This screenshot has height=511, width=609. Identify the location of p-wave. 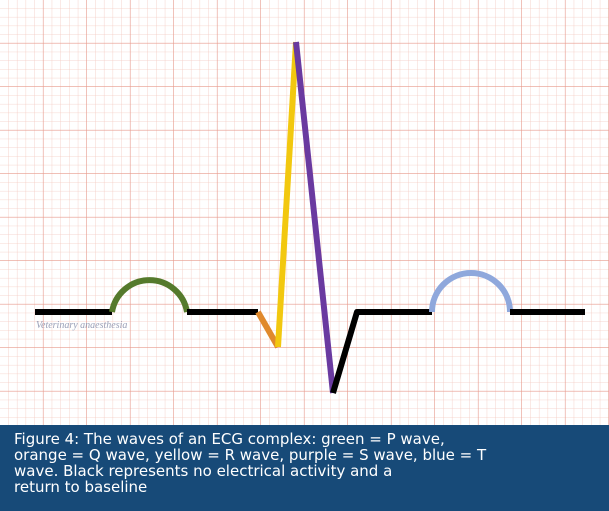
(149, 295).